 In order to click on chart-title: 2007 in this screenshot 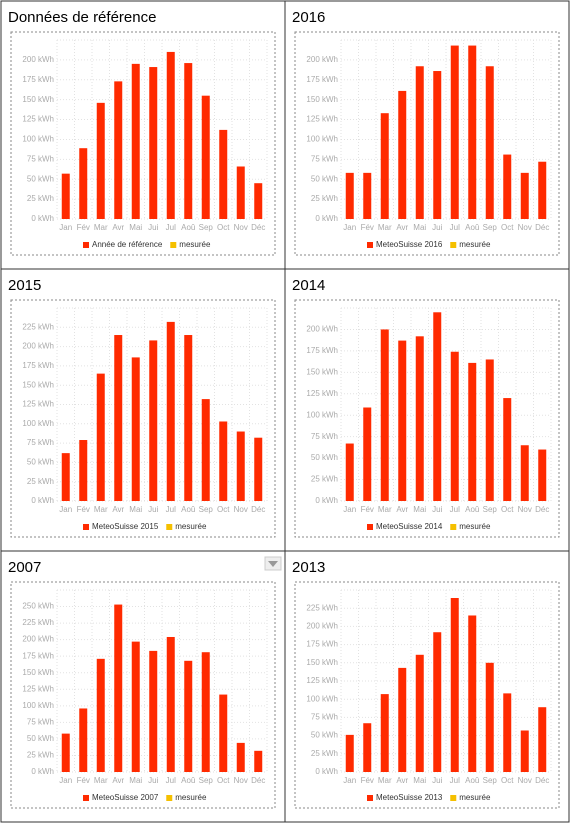, I will do `click(24, 567)`.